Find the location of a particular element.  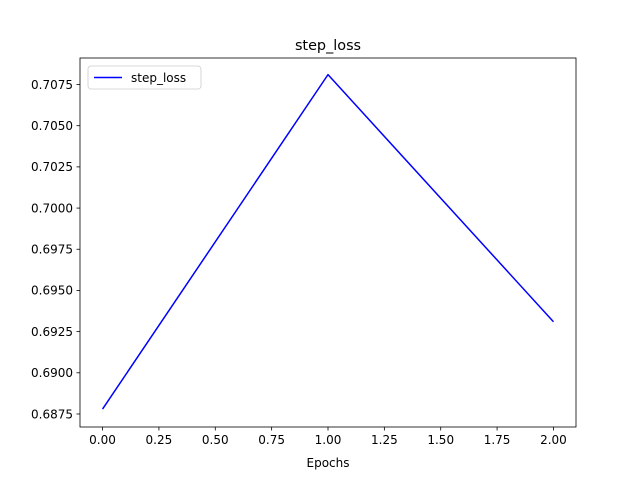

y-tick-label: 0.7075 is located at coordinates (52, 85).